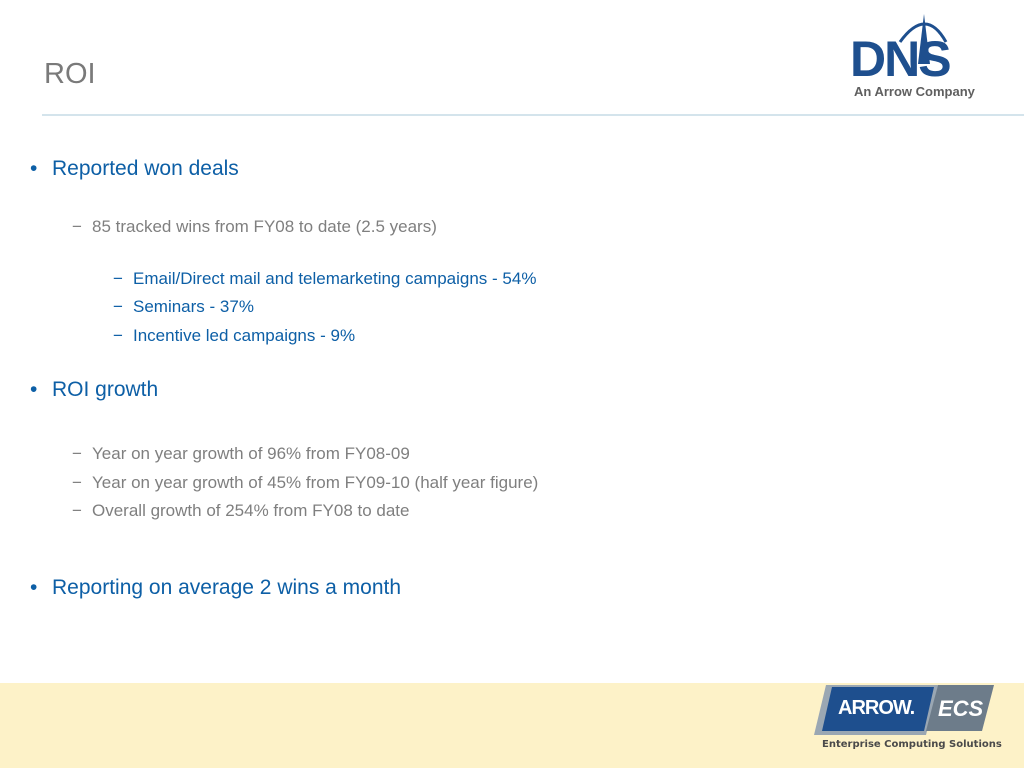  Describe the element at coordinates (914, 91) in the screenshot. I see `dns-logo-tagline: An Arrow Company` at that location.